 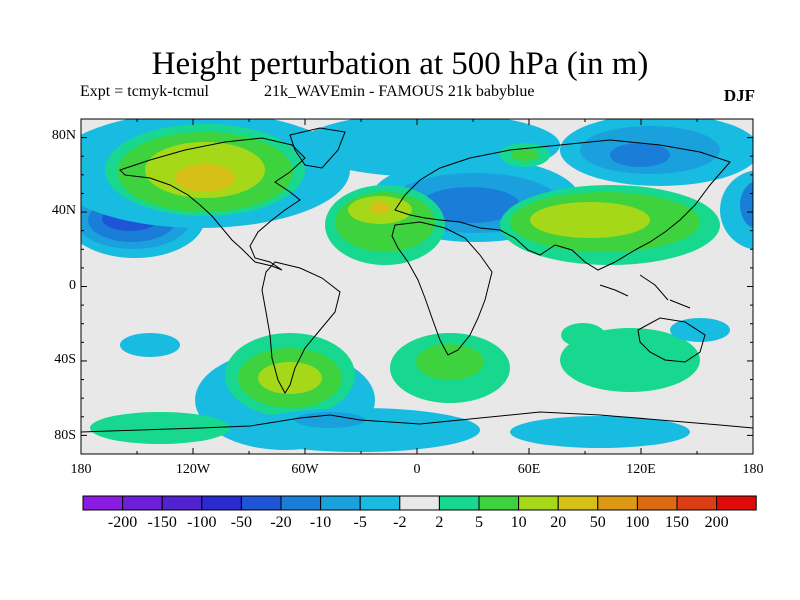 What do you see at coordinates (63, 135) in the screenshot?
I see `lat-tick-label: 80N` at bounding box center [63, 135].